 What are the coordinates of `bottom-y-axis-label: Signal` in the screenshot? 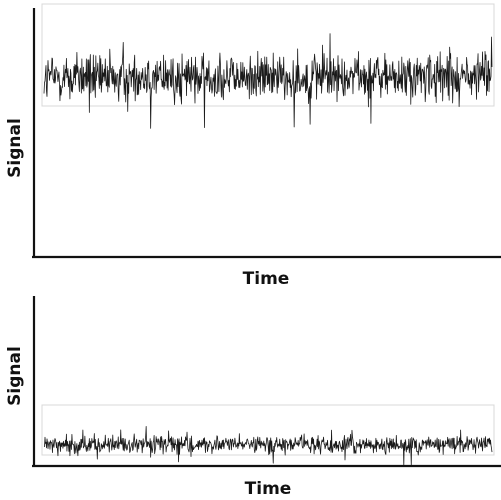 It's located at (15, 376).